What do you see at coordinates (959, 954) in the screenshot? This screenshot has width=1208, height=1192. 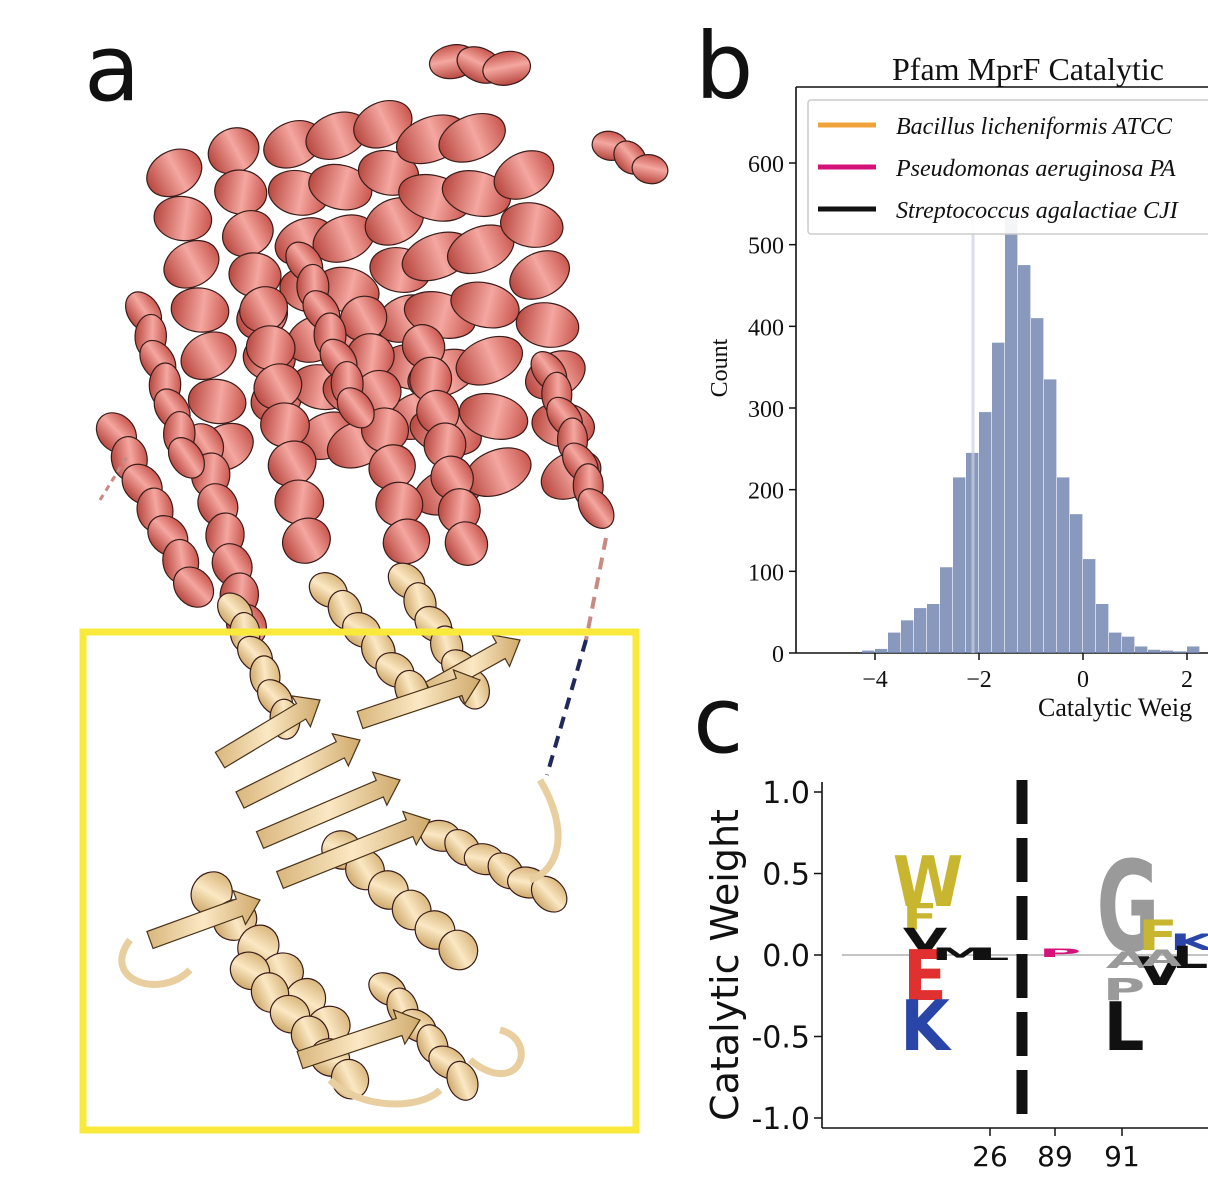 I see `logo-letter: M` at bounding box center [959, 954].